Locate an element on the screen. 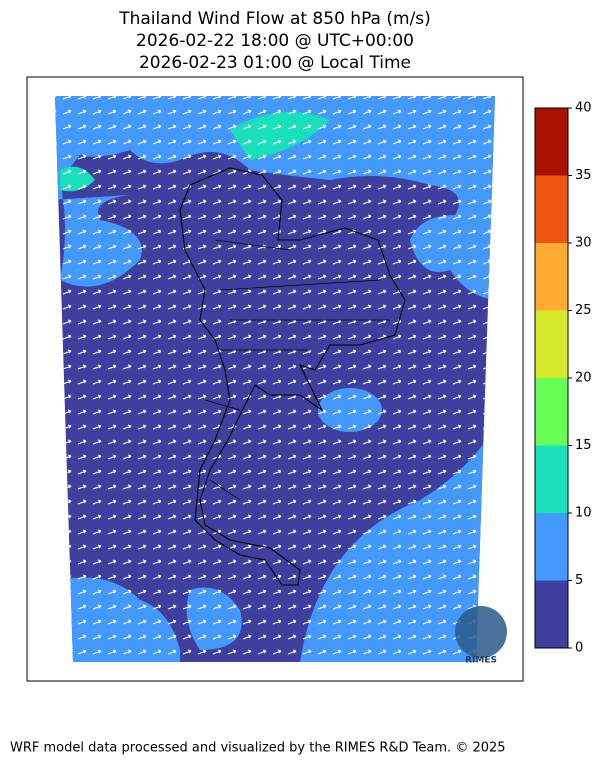 Image resolution: width=599 pixels, height=765 pixels. colorbar-tick-label: 0 is located at coordinates (579, 648).